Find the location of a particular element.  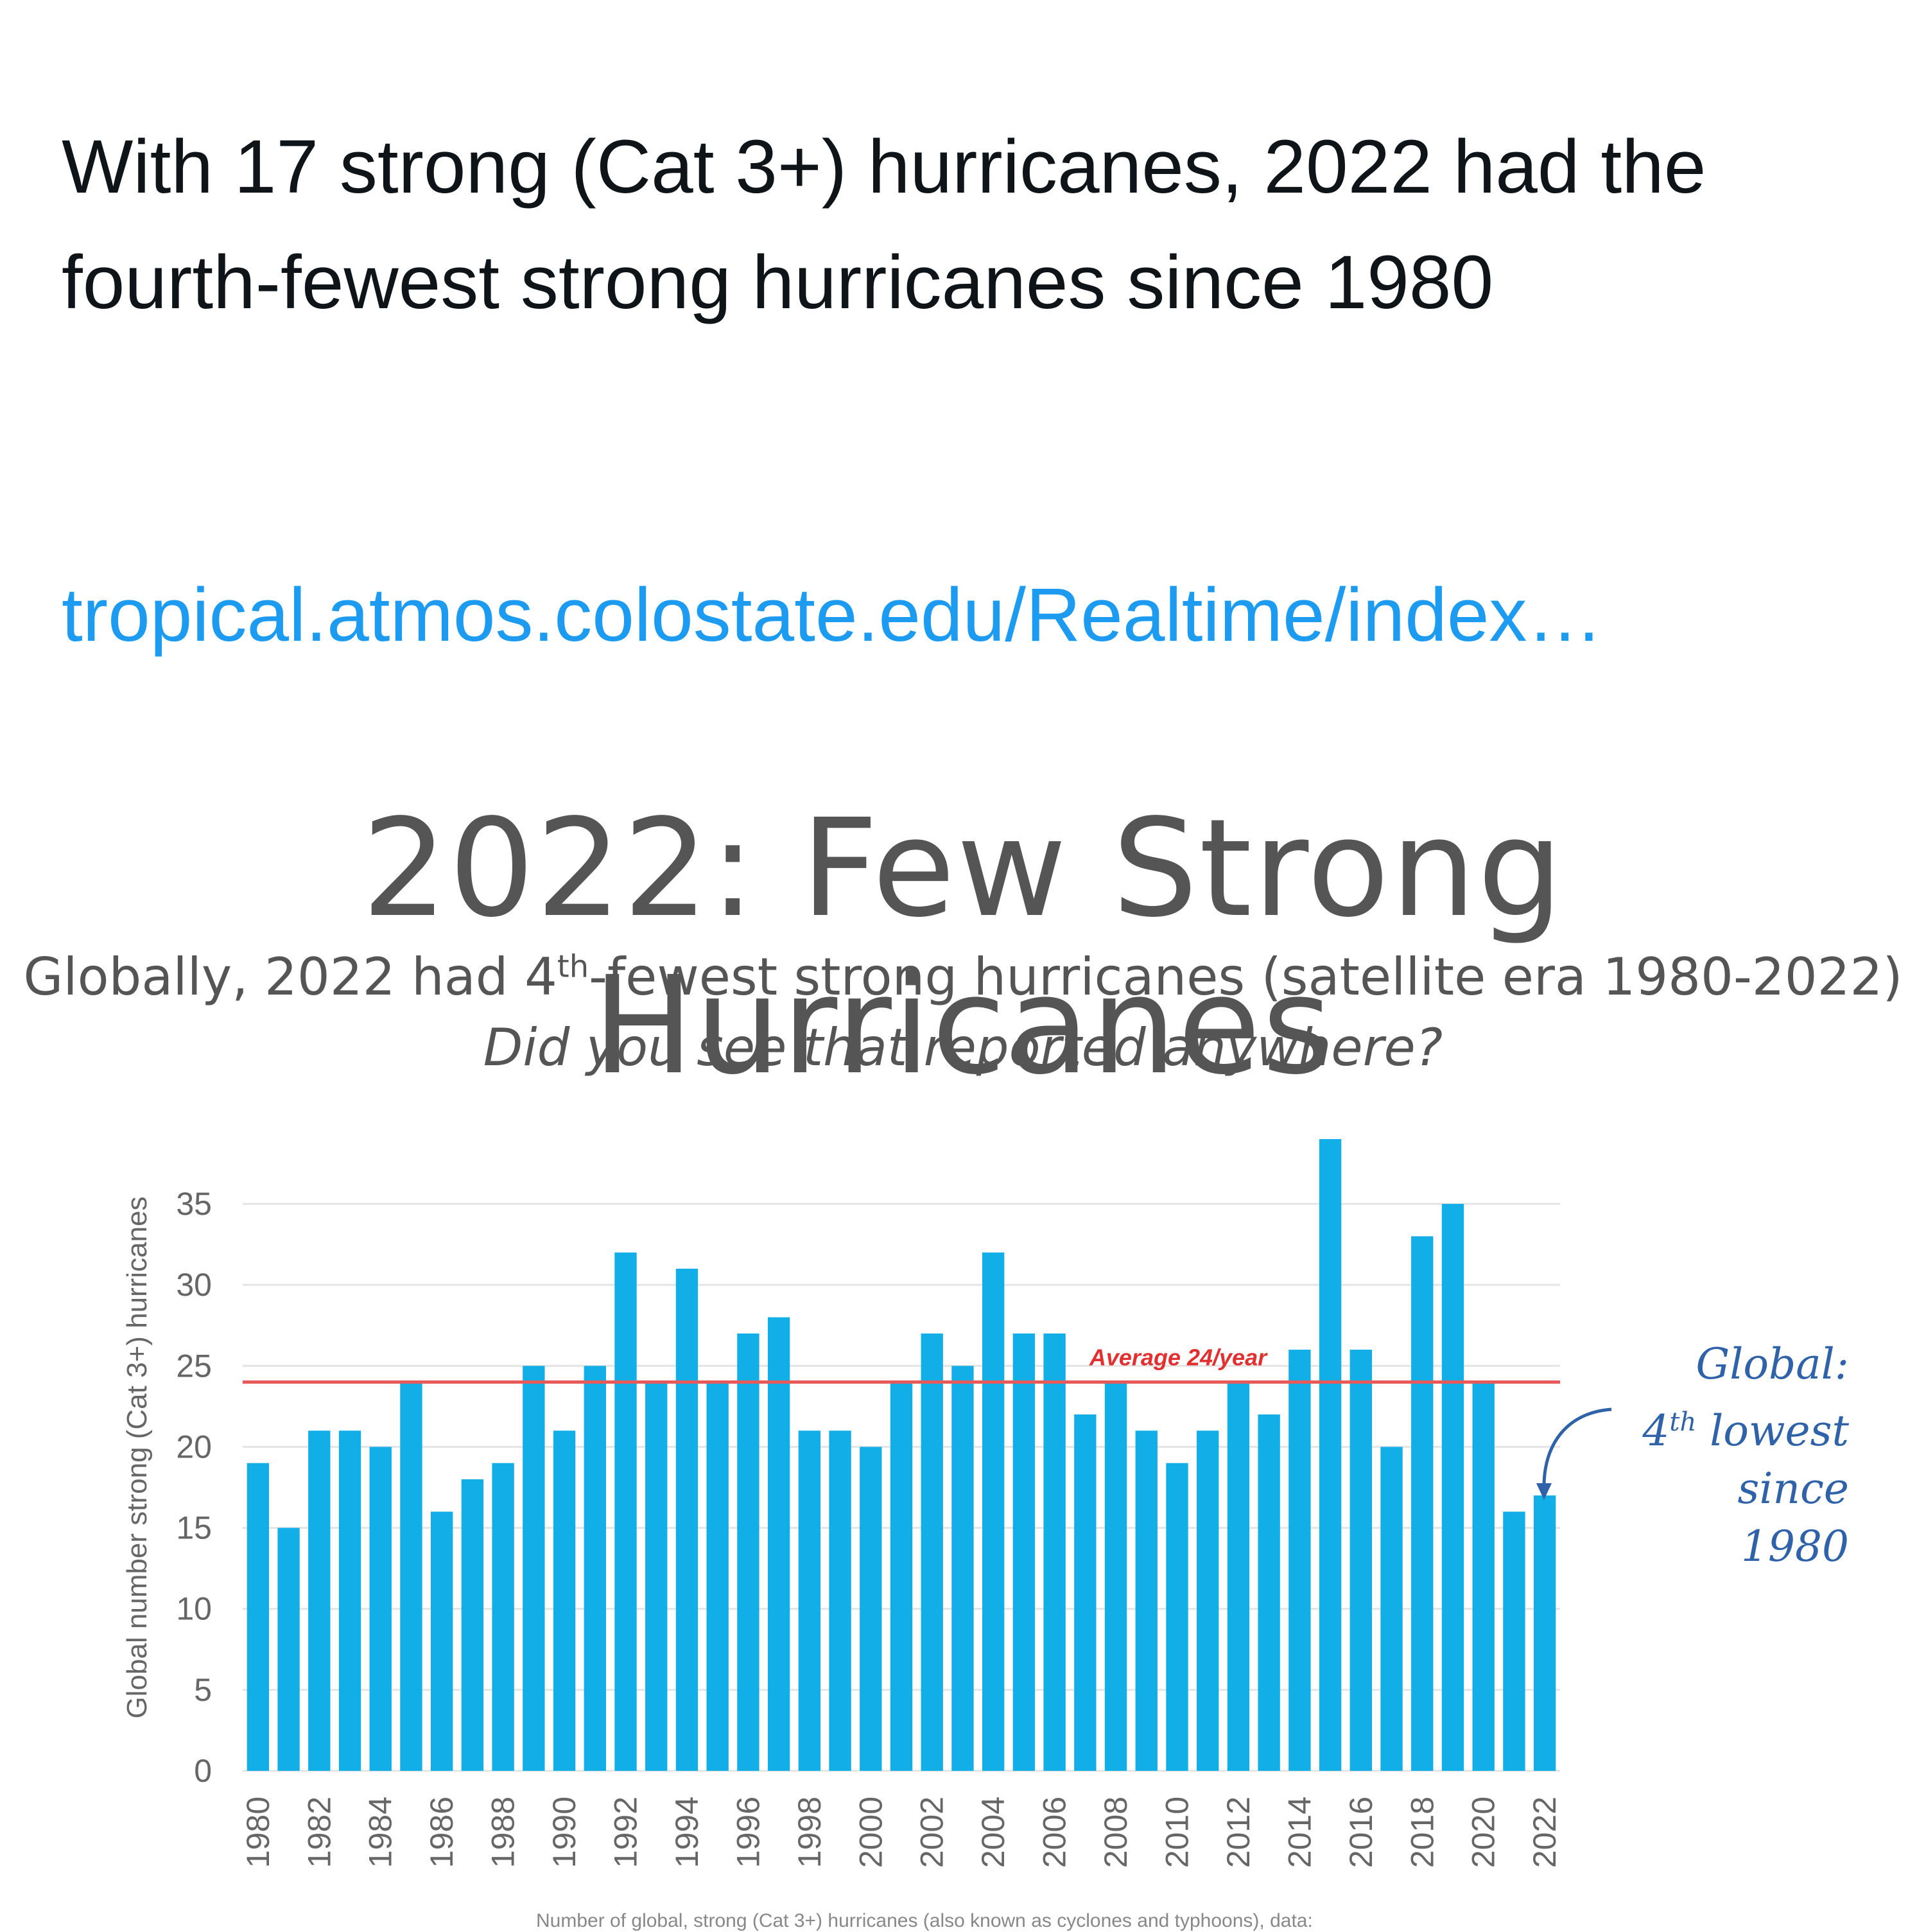

bar-1992 is located at coordinates (625, 1511).